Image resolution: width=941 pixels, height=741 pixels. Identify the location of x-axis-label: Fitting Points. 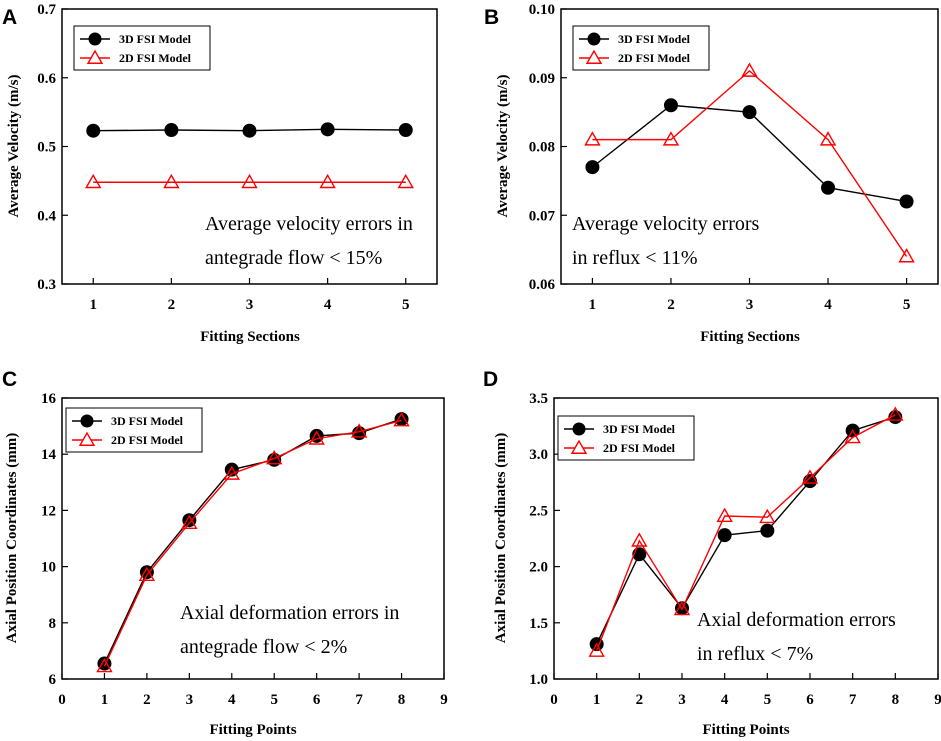
(252, 730).